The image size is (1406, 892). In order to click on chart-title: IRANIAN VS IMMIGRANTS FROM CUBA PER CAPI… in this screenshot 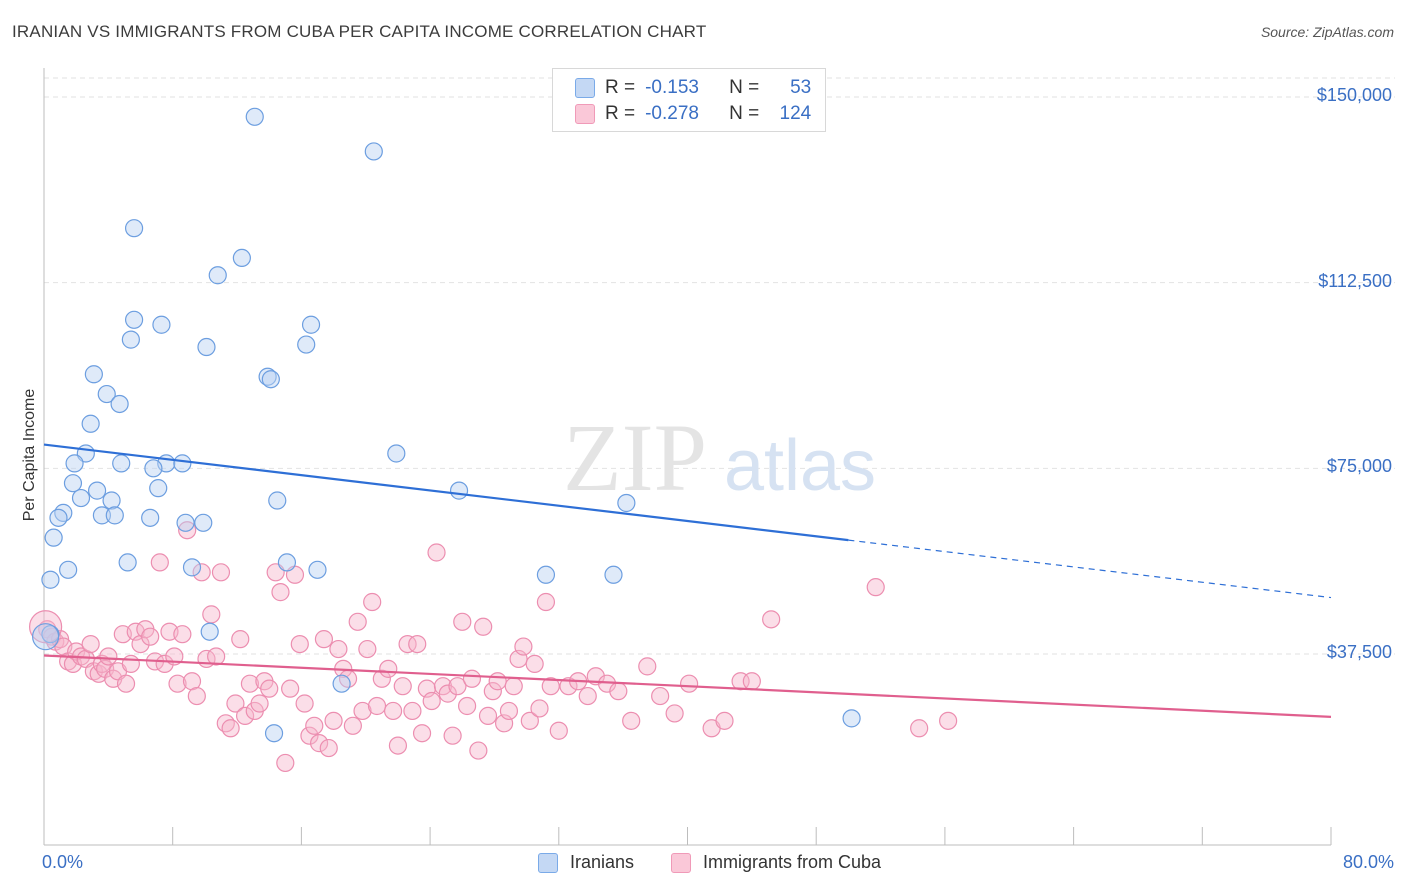, I will do `click(359, 31)`.